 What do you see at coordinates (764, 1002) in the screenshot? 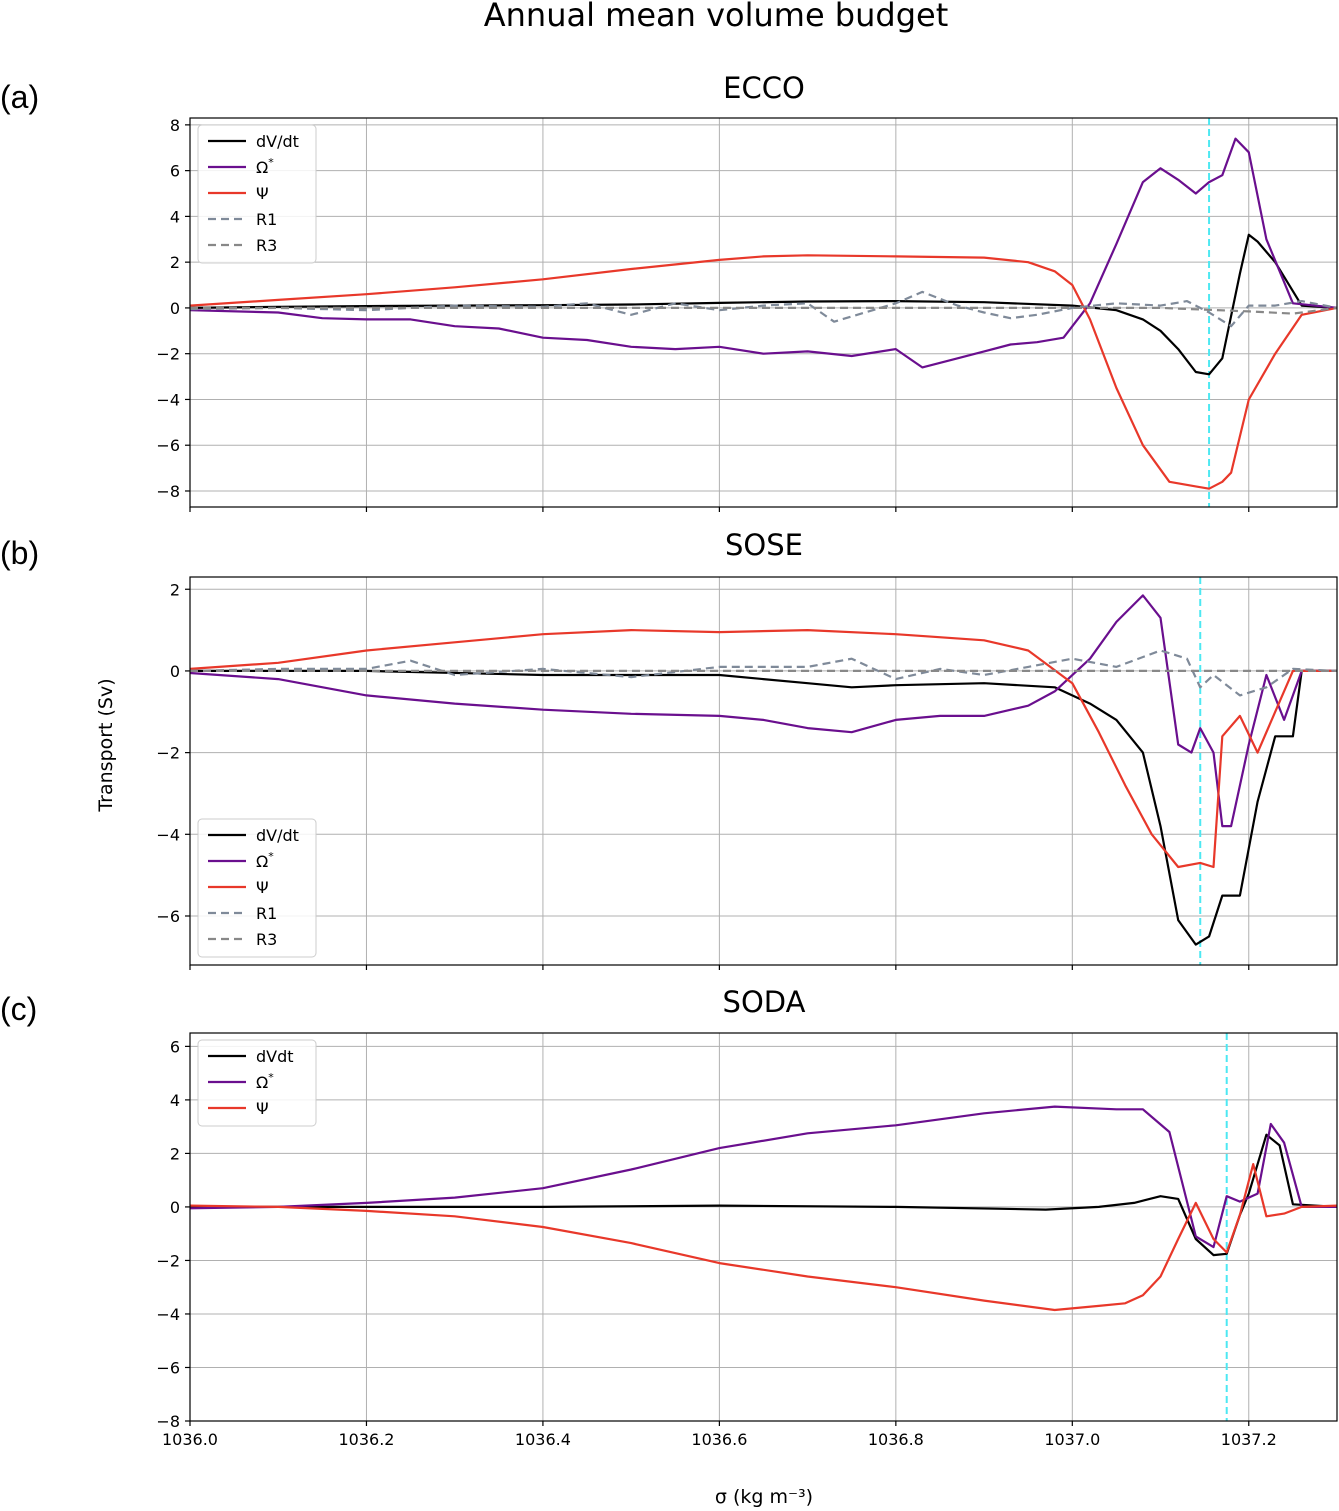
I see `panel-title: SODA` at bounding box center [764, 1002].